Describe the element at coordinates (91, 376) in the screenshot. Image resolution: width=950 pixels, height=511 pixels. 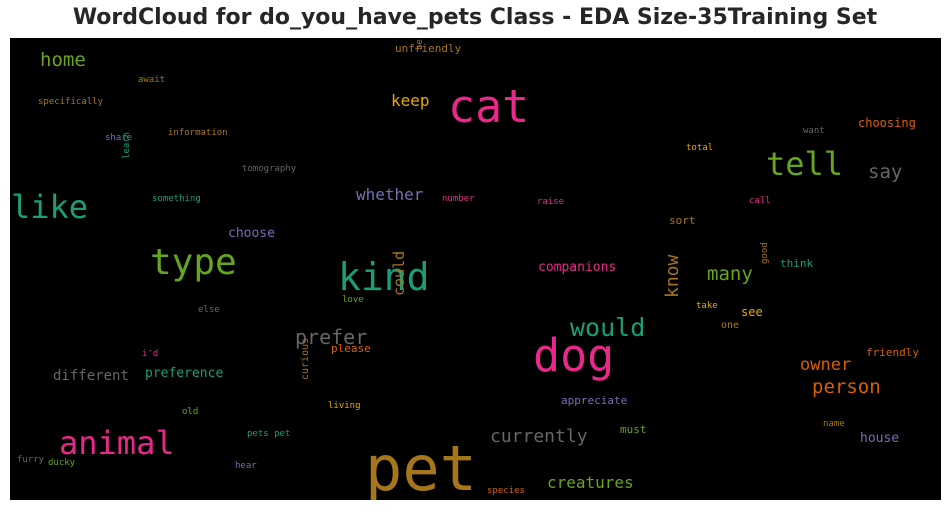
I see `word-different: different` at that location.